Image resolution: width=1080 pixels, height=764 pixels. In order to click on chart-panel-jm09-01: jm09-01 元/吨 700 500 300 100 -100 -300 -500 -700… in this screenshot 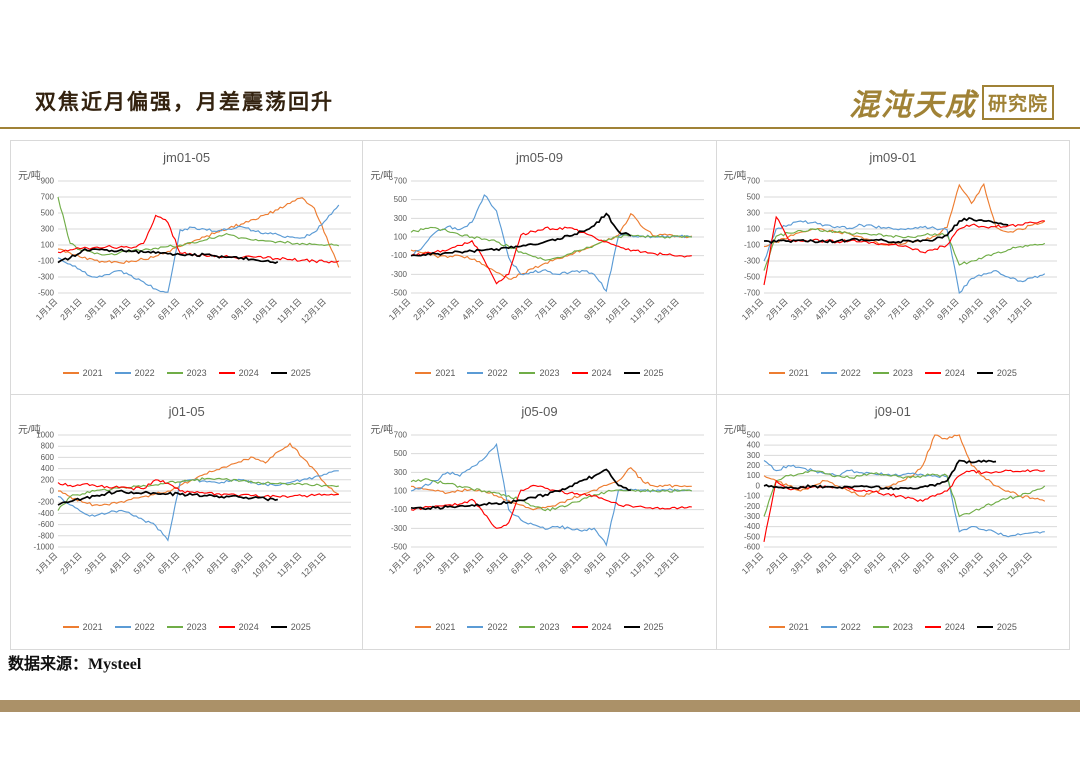, I will do `click(893, 267)`.